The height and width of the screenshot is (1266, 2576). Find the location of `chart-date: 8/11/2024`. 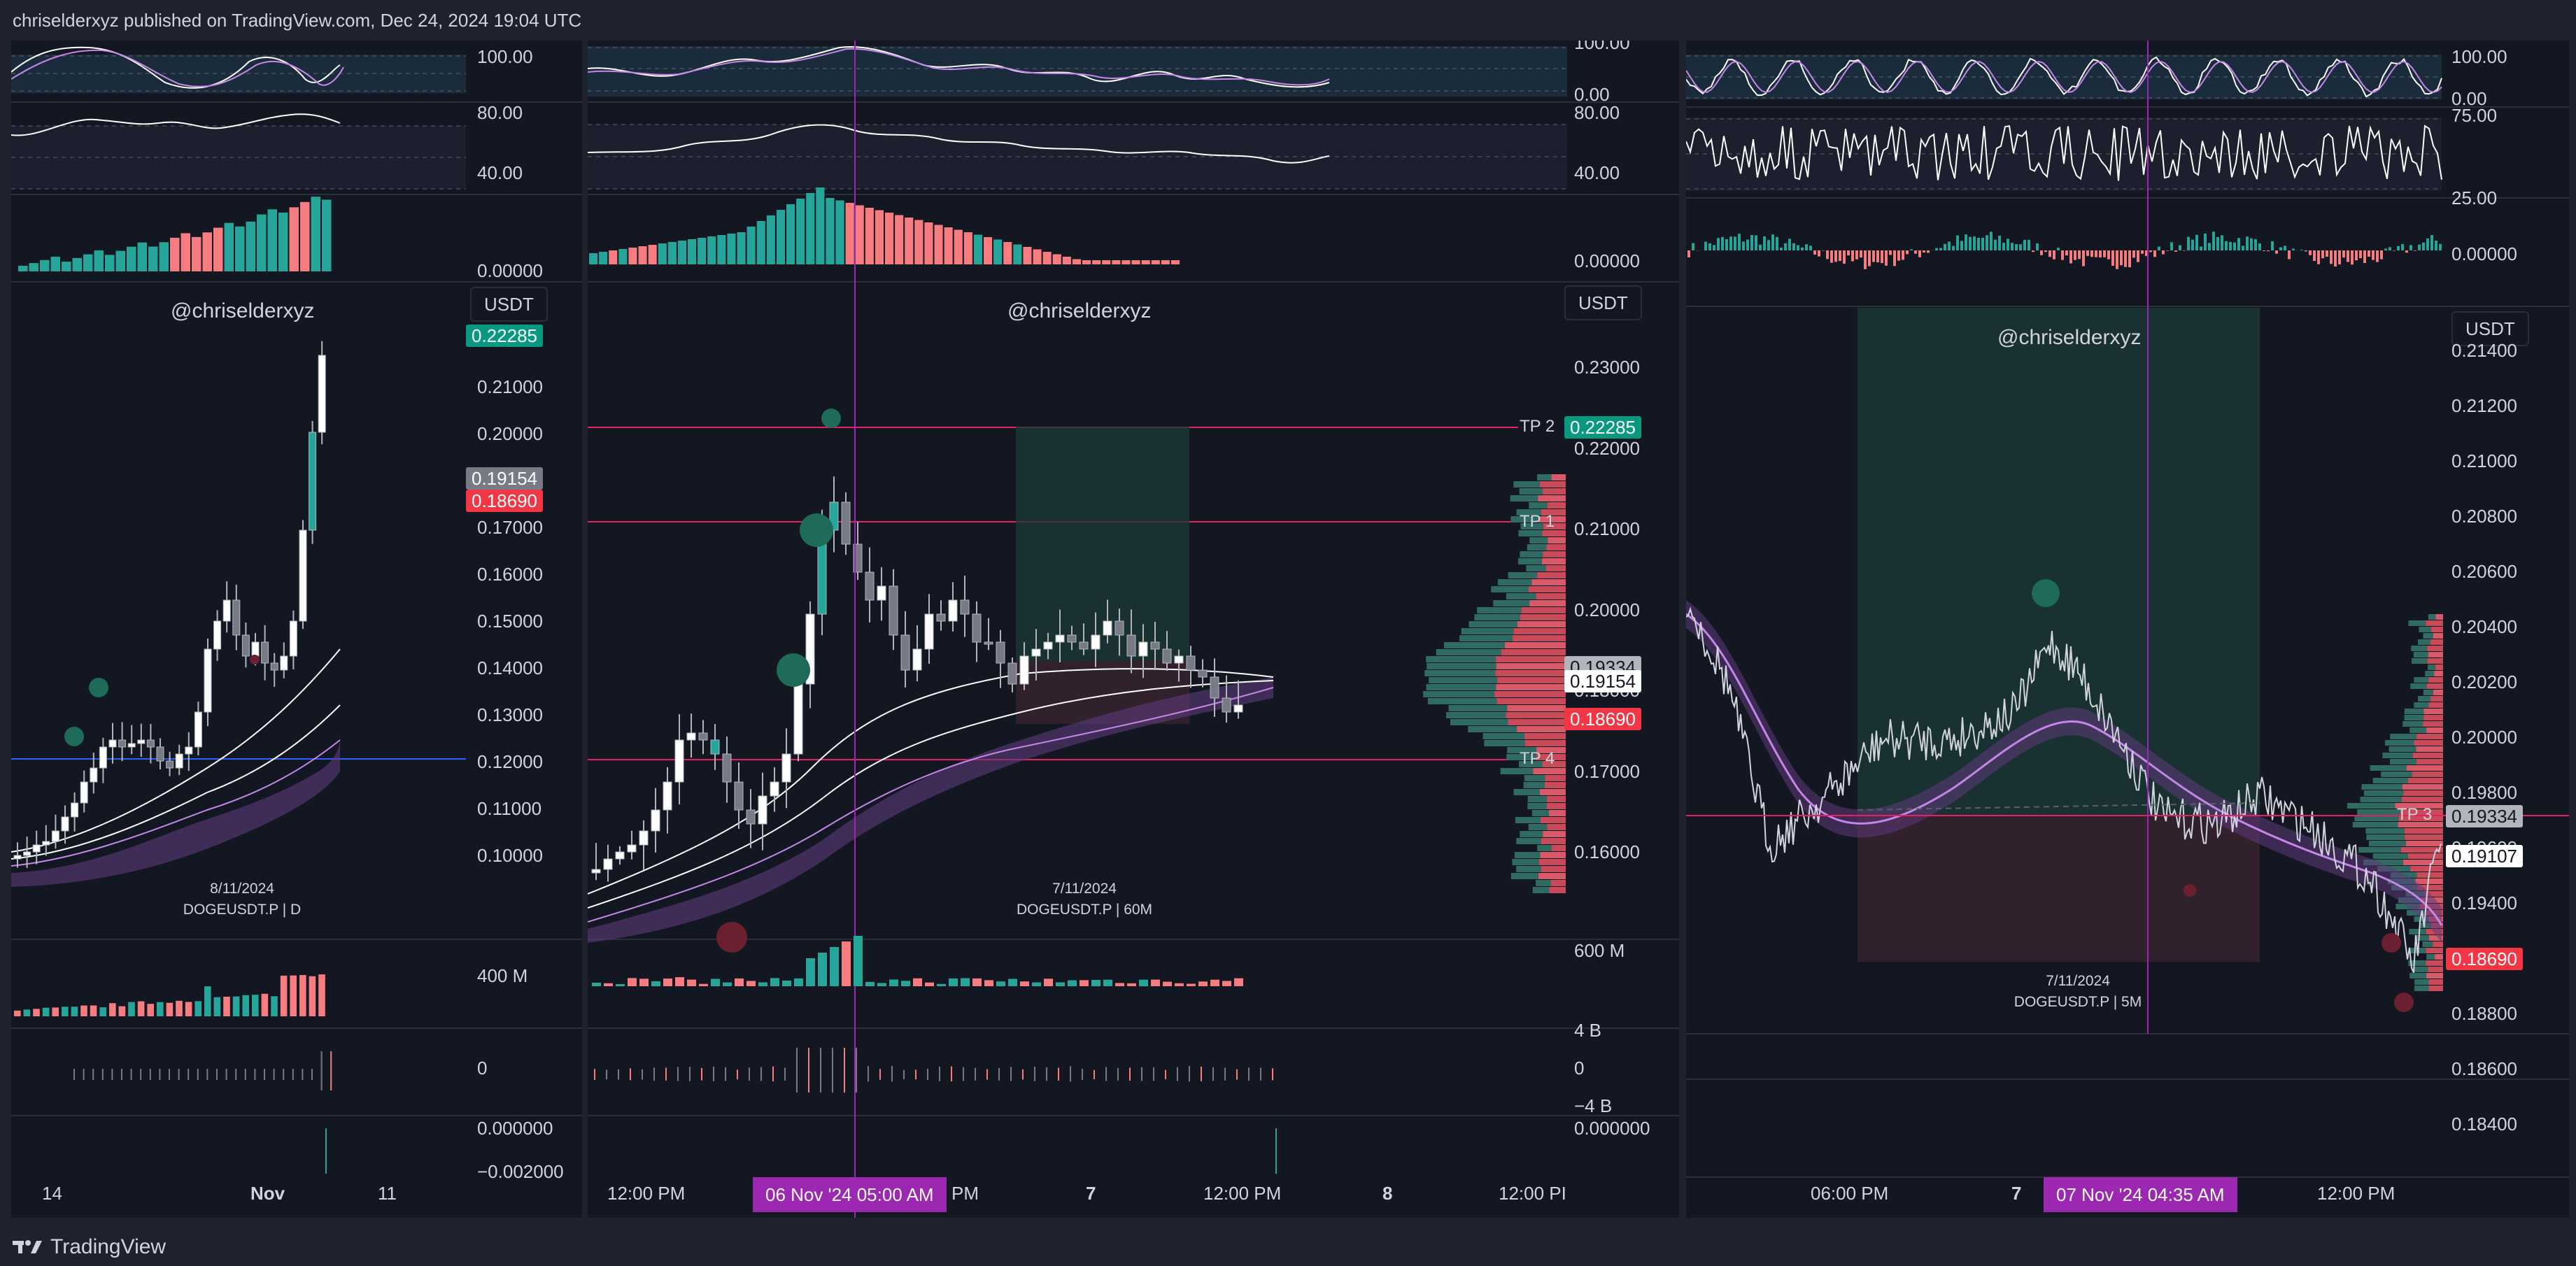

chart-date: 8/11/2024 is located at coordinates (242, 889).